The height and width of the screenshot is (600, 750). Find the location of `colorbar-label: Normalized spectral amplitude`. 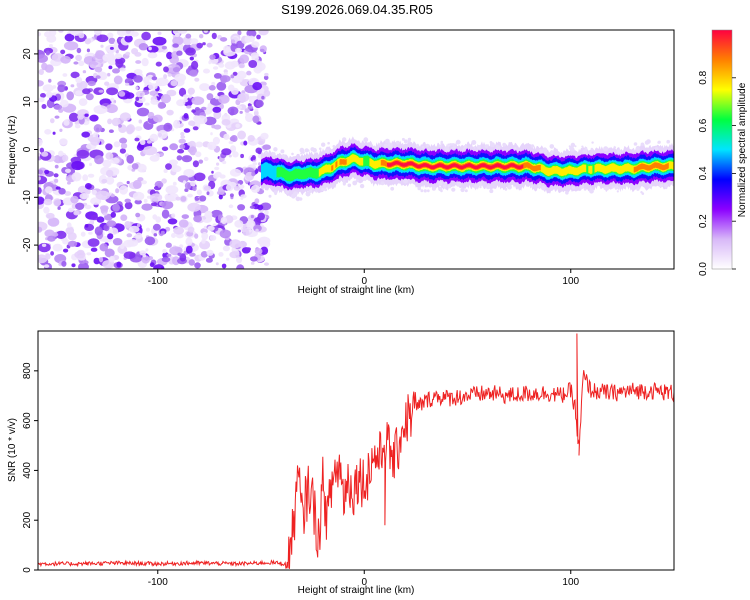

colorbar-label: Normalized spectral amplitude is located at coordinates (742, 149).